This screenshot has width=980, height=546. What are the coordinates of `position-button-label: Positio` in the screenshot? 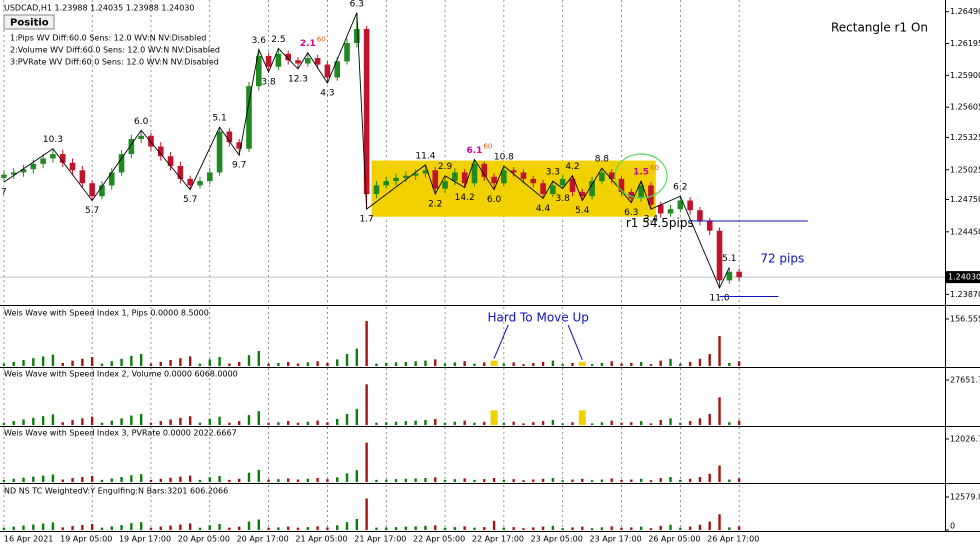 It's located at (29, 23).